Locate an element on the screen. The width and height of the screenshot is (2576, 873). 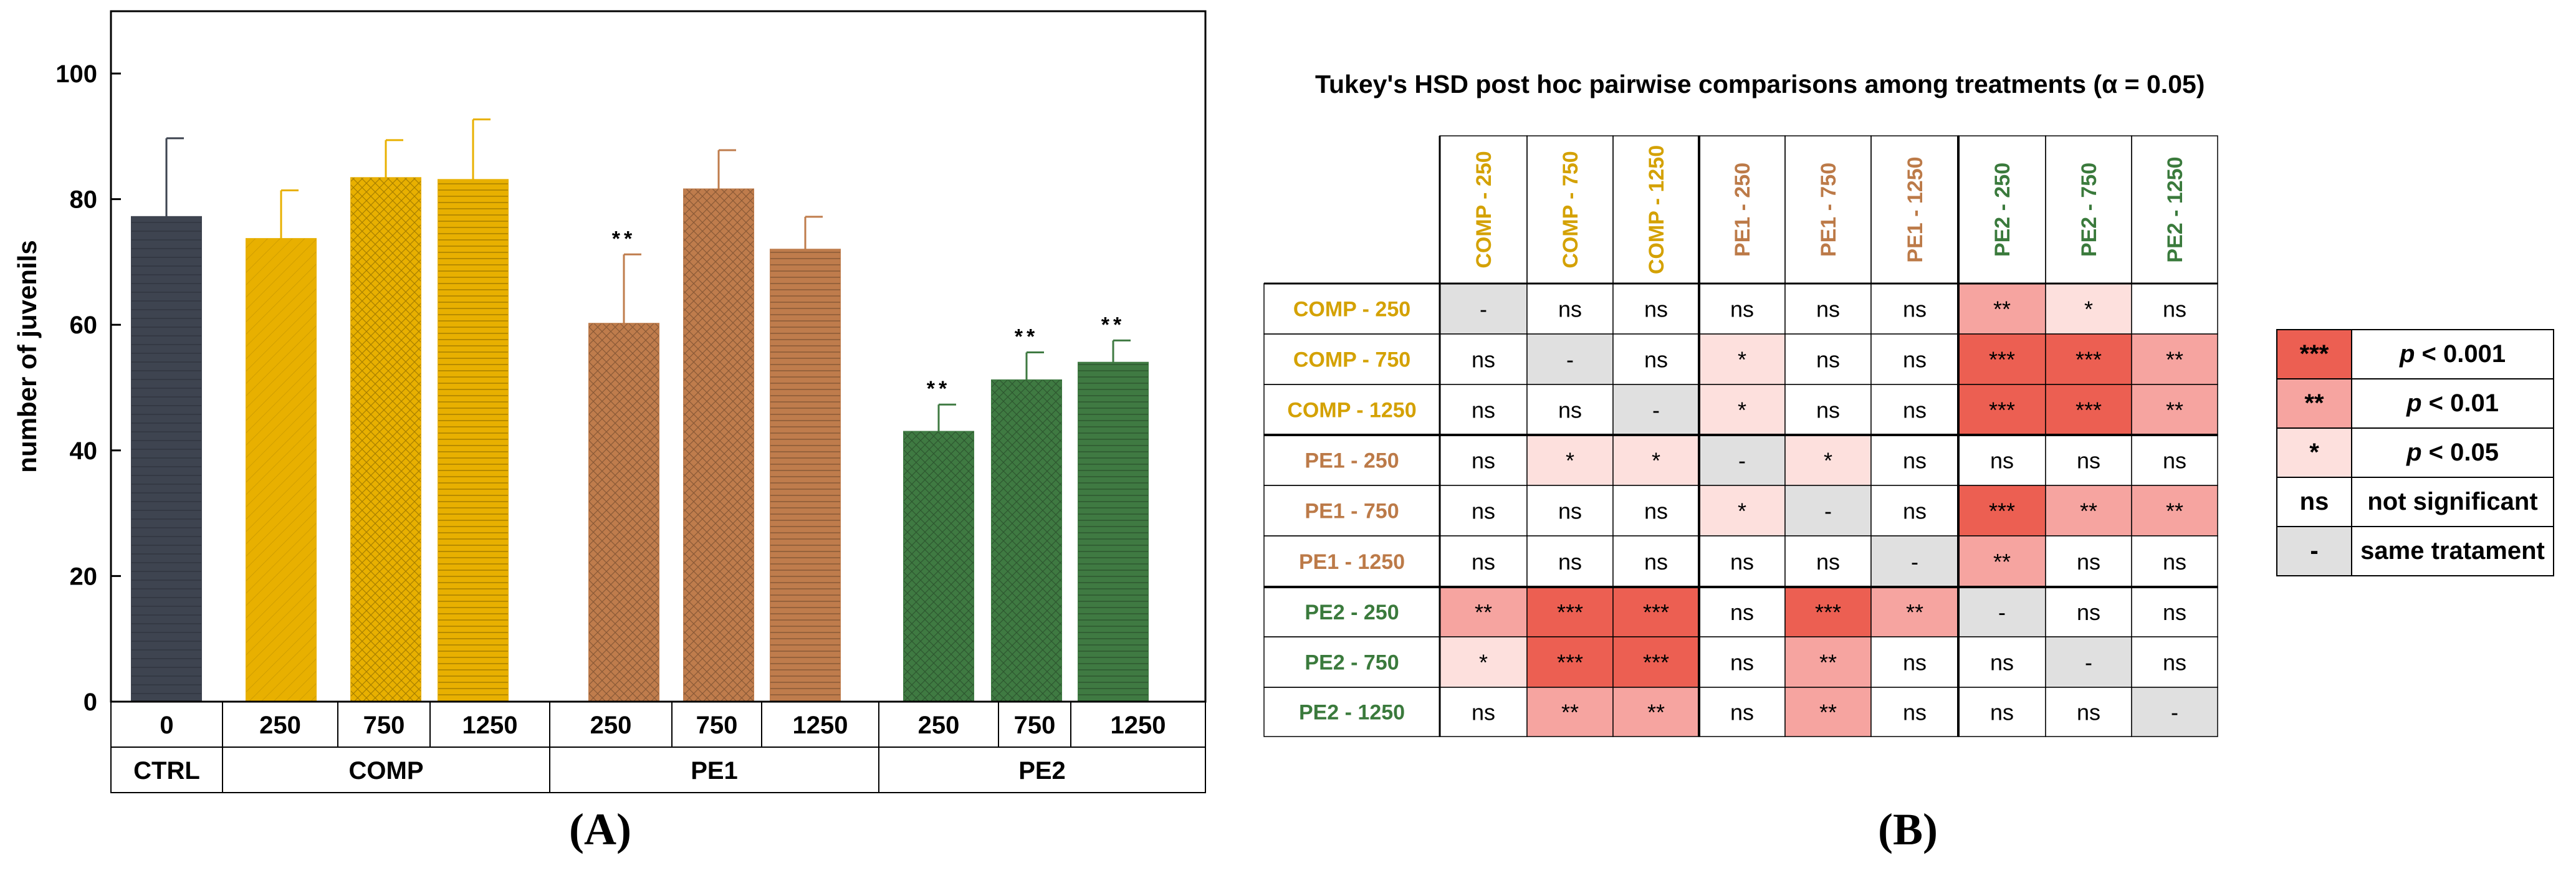
tukey-col-header: PE2 - 1250 is located at coordinates (2175, 209).